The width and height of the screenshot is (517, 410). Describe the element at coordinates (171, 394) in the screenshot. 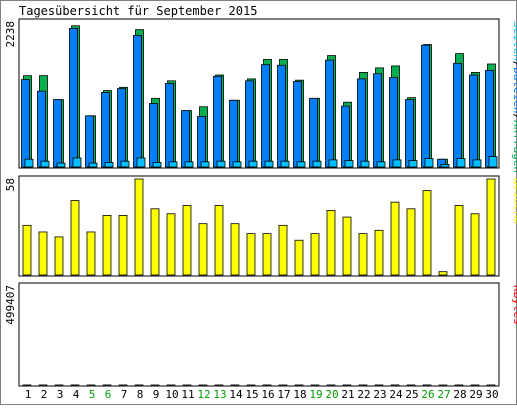

I see `day-label: 10` at that location.